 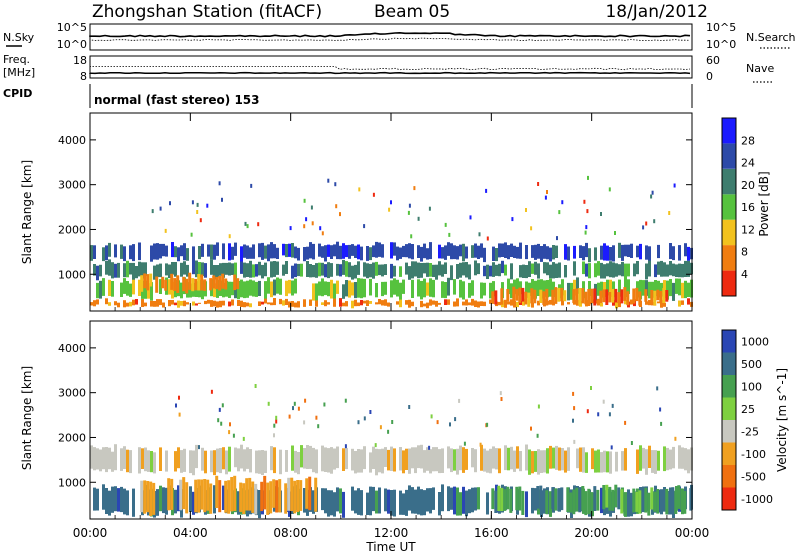 I want to click on nsky-trace, so click(x=390, y=34).